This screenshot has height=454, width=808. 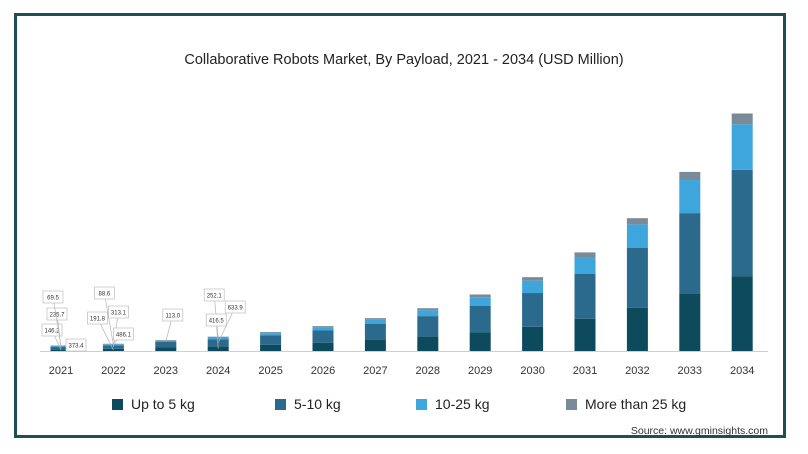 I want to click on data-label: 113.0, so click(x=173, y=317).